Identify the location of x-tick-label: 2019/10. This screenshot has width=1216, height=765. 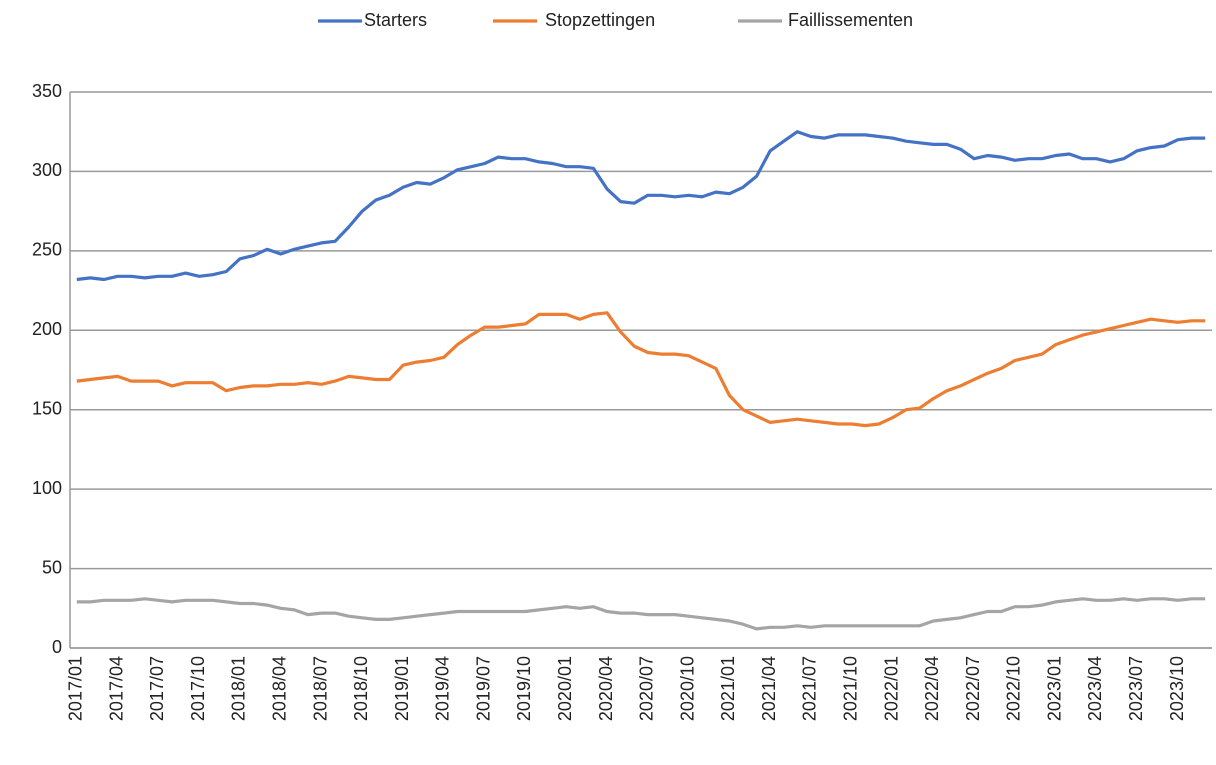
(524, 688).